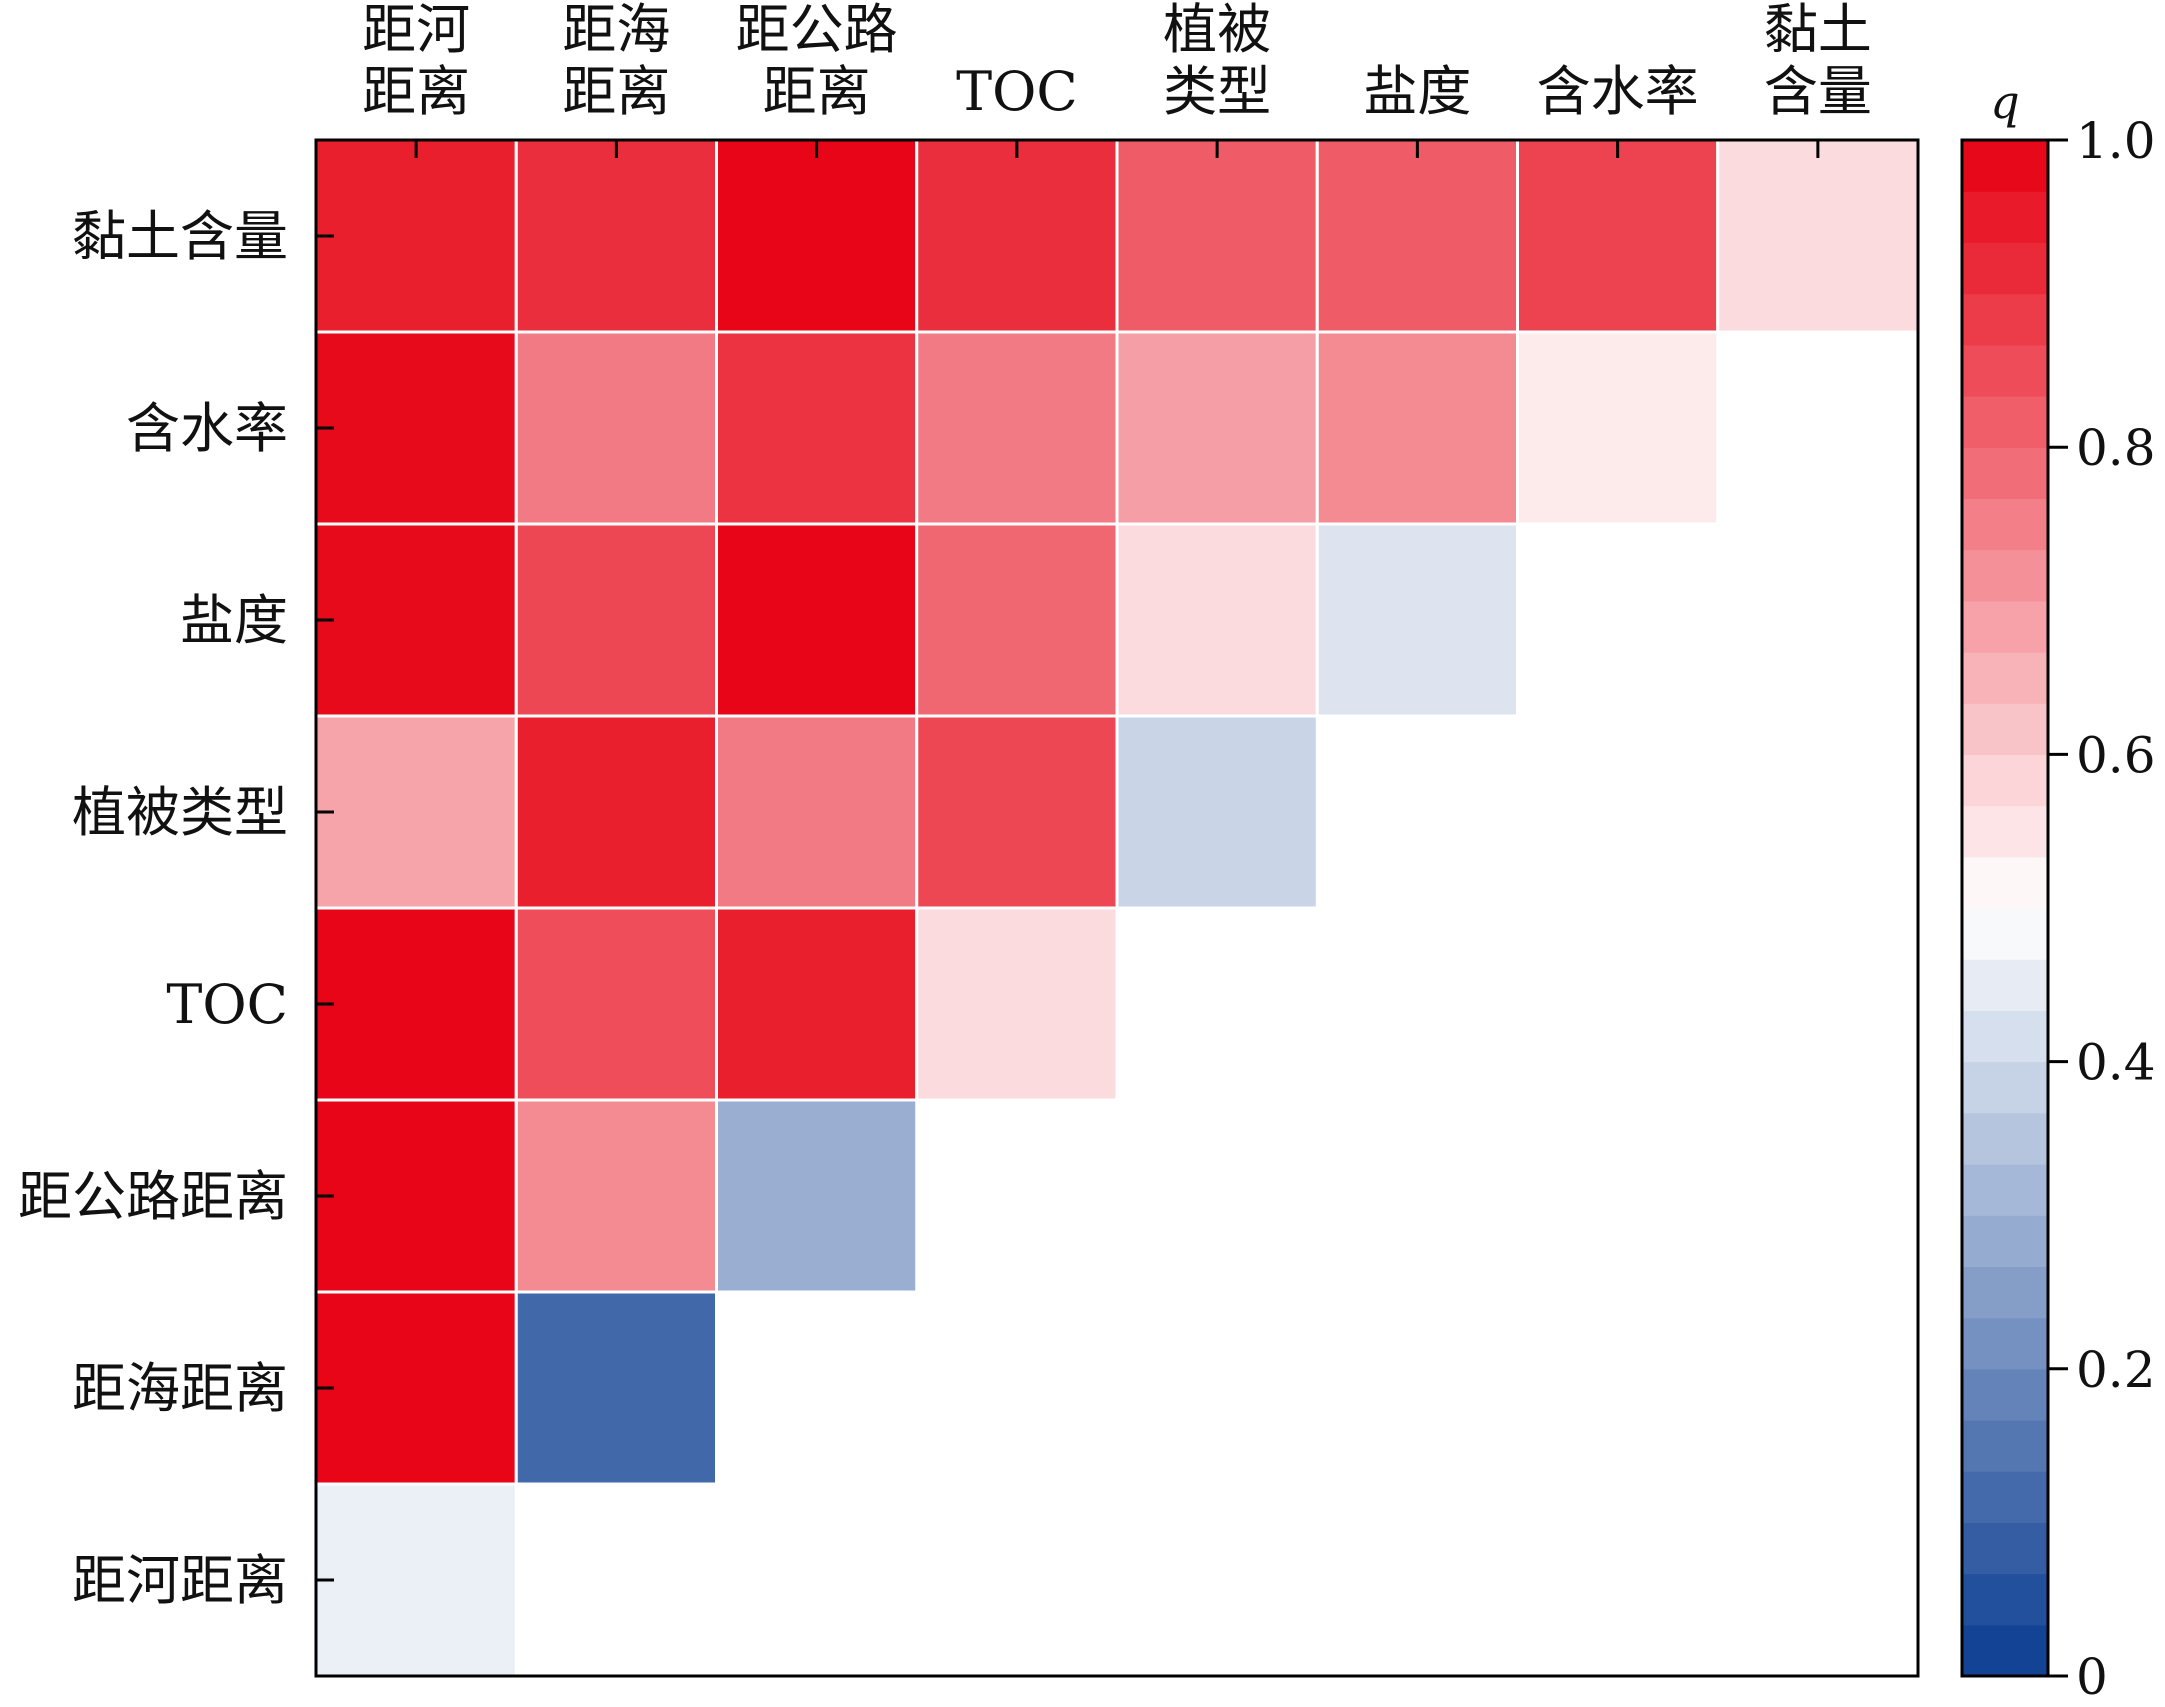 The width and height of the screenshot is (2165, 1707). I want to click on x-tick-label: 盐度, so click(1417, 91).